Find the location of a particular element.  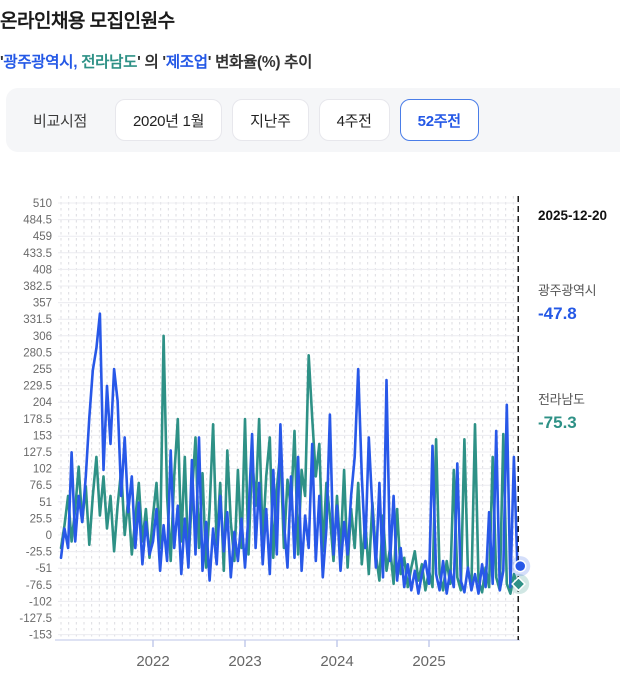

y-axis-tick-label: 331.5 is located at coordinates (37, 320).